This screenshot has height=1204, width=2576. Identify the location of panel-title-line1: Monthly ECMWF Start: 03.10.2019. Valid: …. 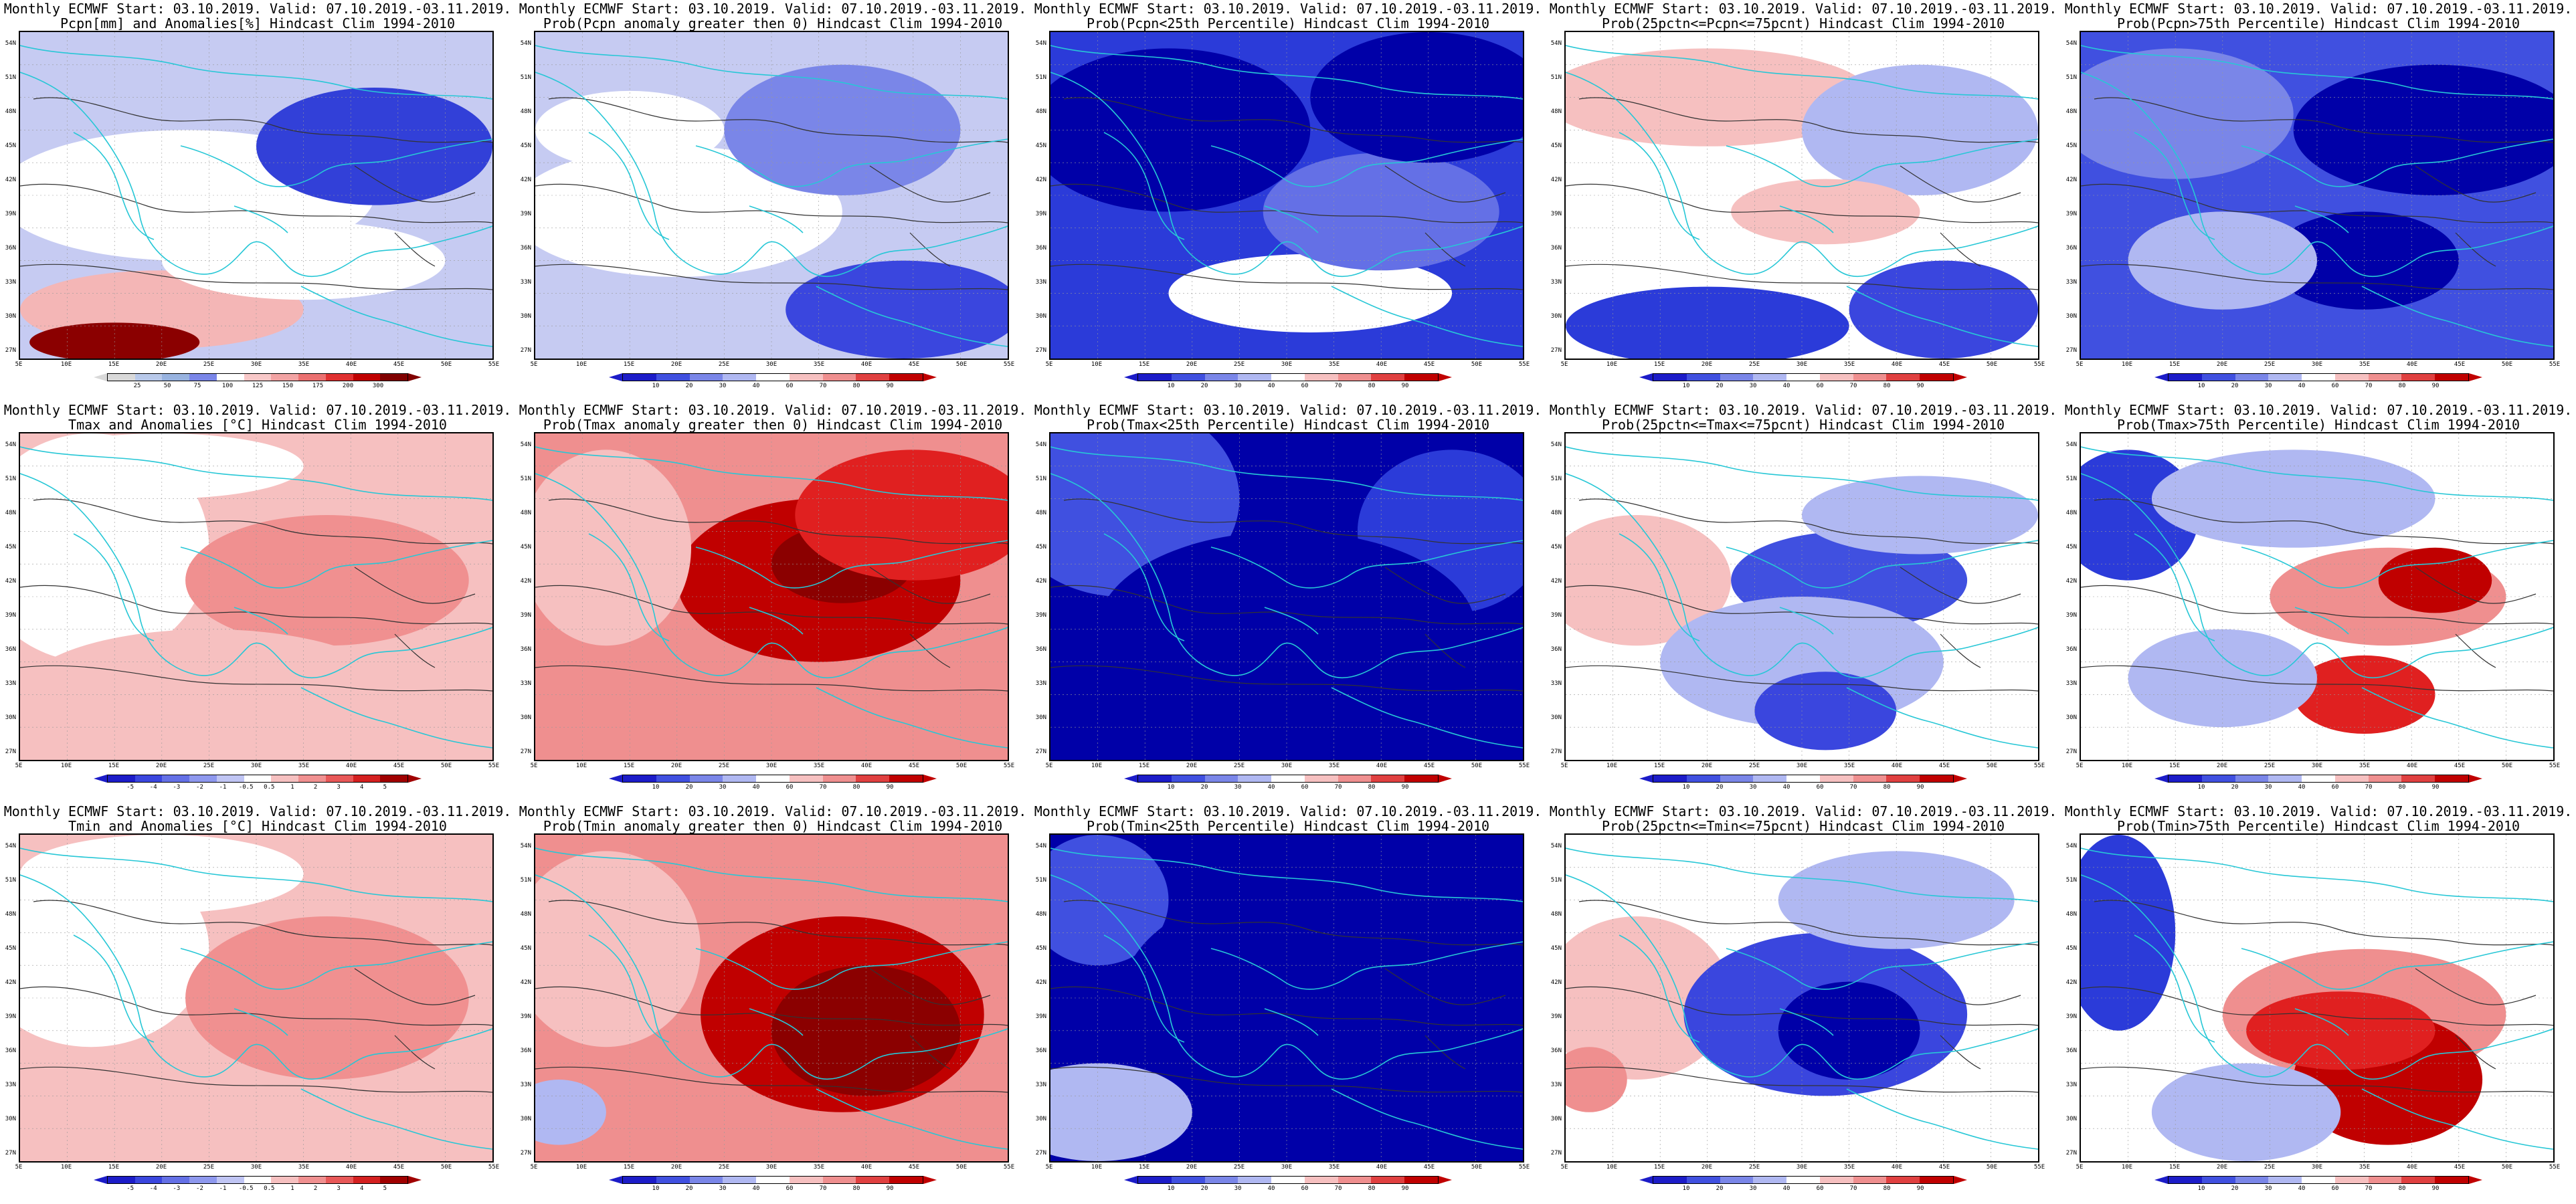
(1803, 9).